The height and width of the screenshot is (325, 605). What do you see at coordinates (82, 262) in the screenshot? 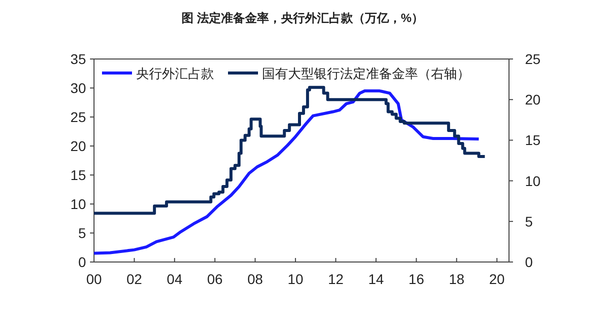
I see `y-tick-label: 0` at bounding box center [82, 262].